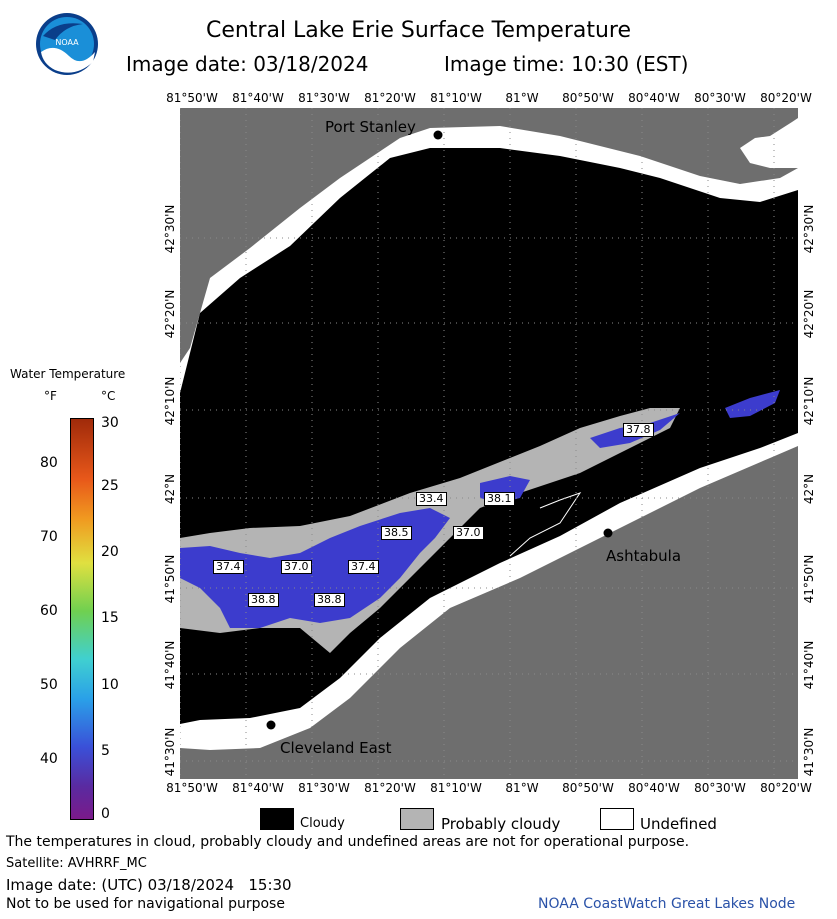  What do you see at coordinates (809, 752) in the screenshot?
I see `tick-right: 41°30'N` at bounding box center [809, 752].